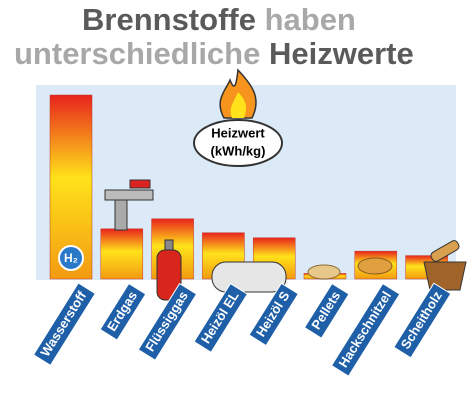 Image resolution: width=474 pixels, height=401 pixels. I want to click on title: Brennstoffe haben, so click(219, 19).